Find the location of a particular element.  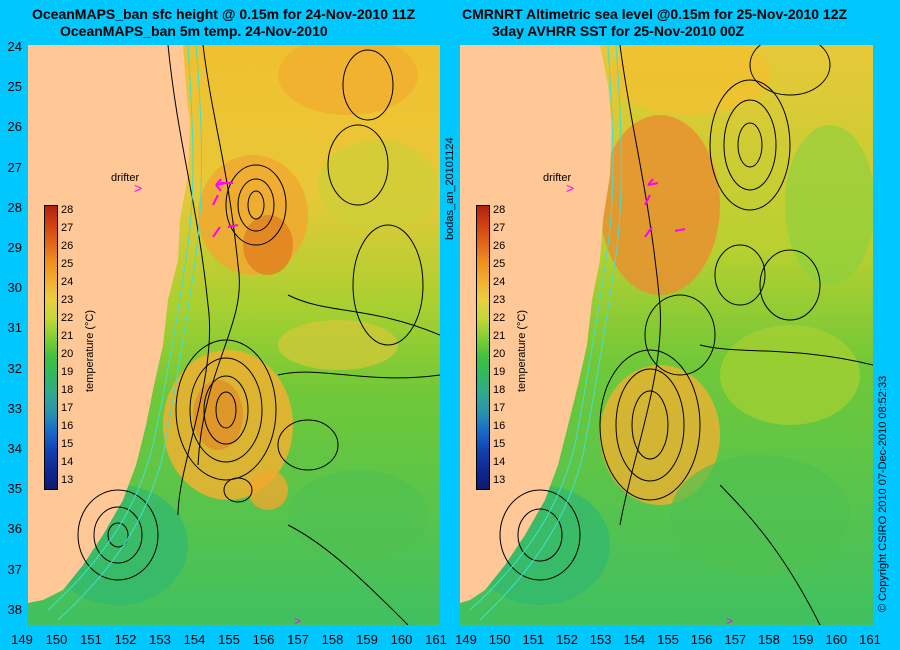

latitude-label: 24 is located at coordinates (14, 46).